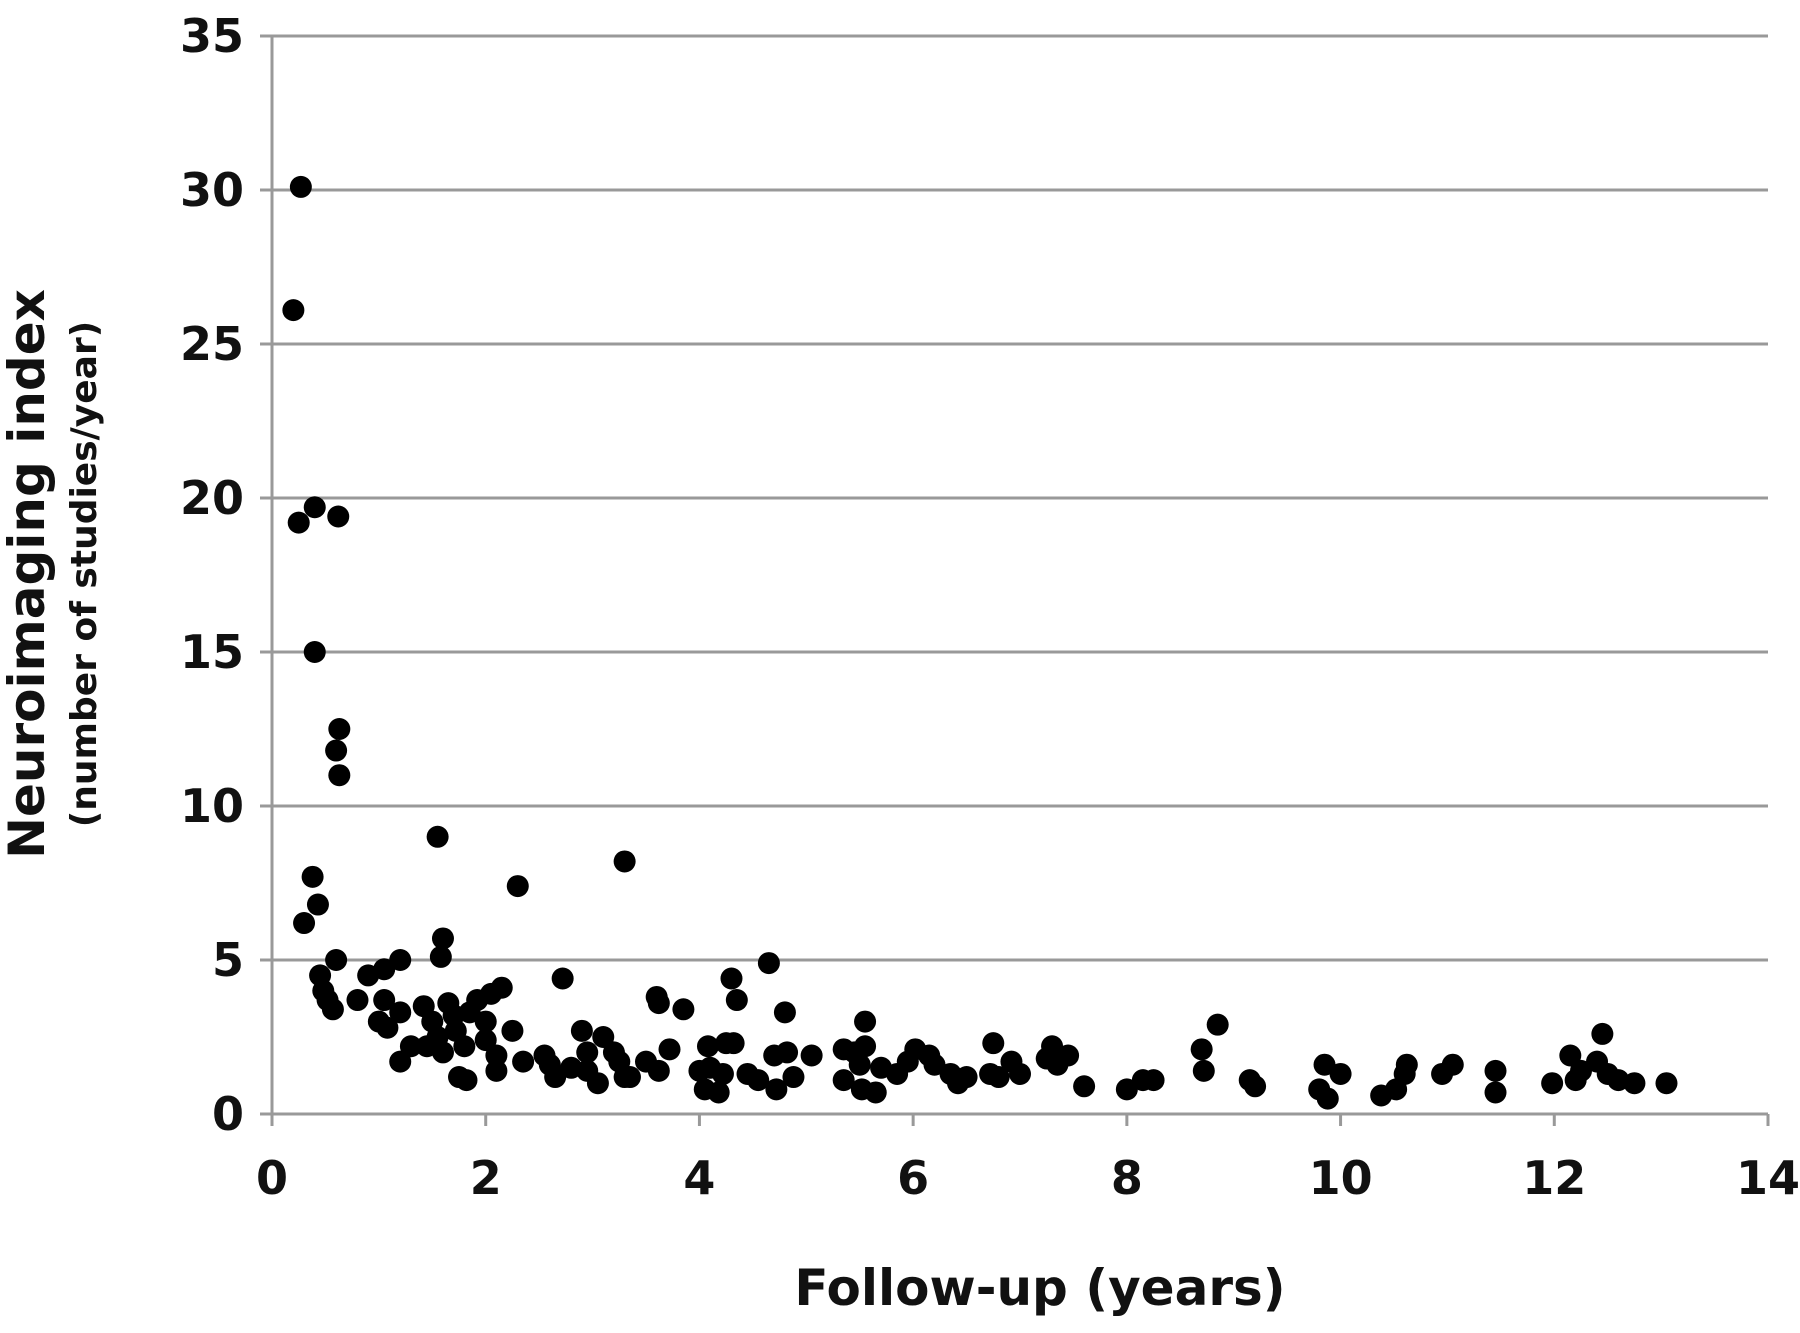 The image size is (1800, 1333). What do you see at coordinates (228, 960) in the screenshot?
I see `y-tick-label: 5` at bounding box center [228, 960].